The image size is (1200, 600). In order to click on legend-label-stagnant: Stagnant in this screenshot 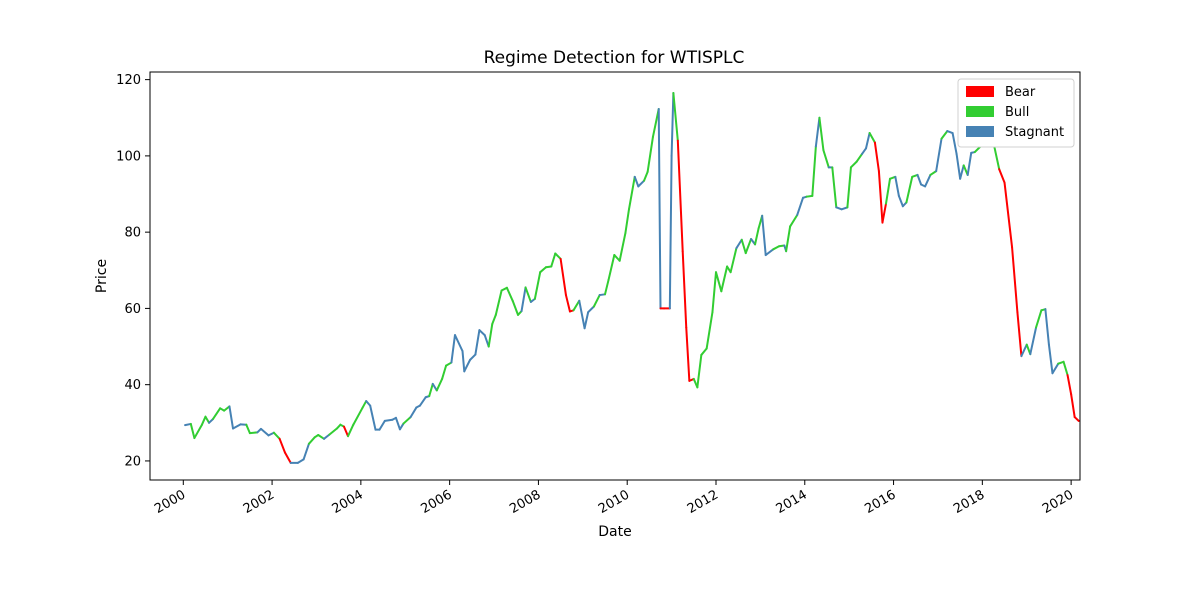, I will do `click(1034, 132)`.